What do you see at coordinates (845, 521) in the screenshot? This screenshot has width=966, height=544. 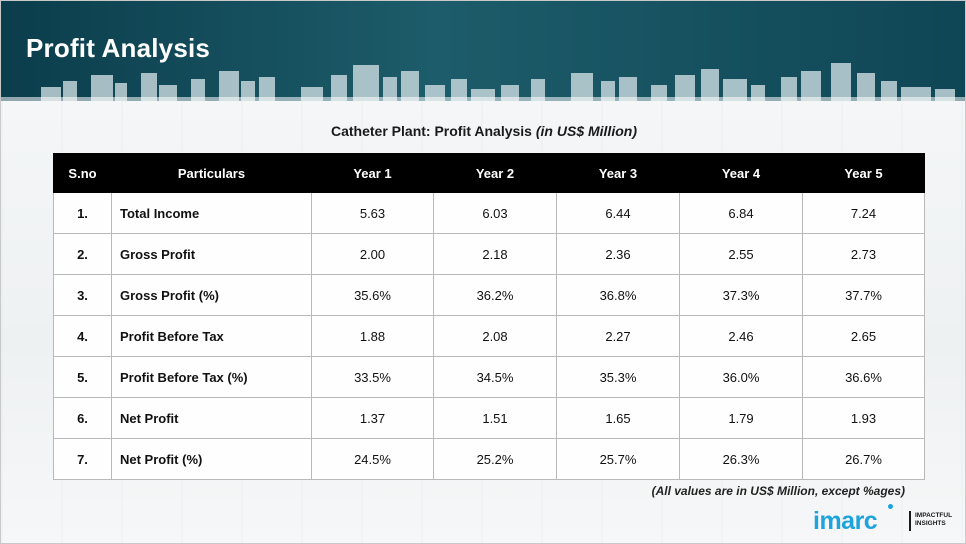 I see `logo-wordmark: imarc` at bounding box center [845, 521].